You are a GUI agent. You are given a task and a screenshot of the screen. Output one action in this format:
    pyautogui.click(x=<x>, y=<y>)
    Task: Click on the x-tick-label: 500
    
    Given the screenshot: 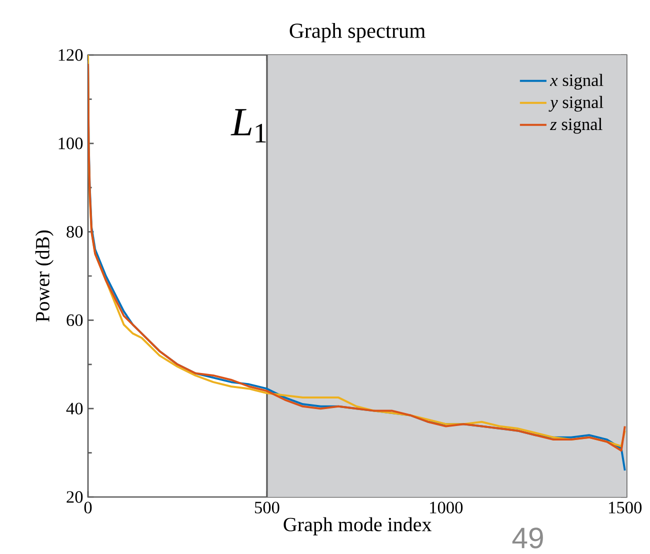 What is the action you would take?
    pyautogui.click(x=267, y=508)
    